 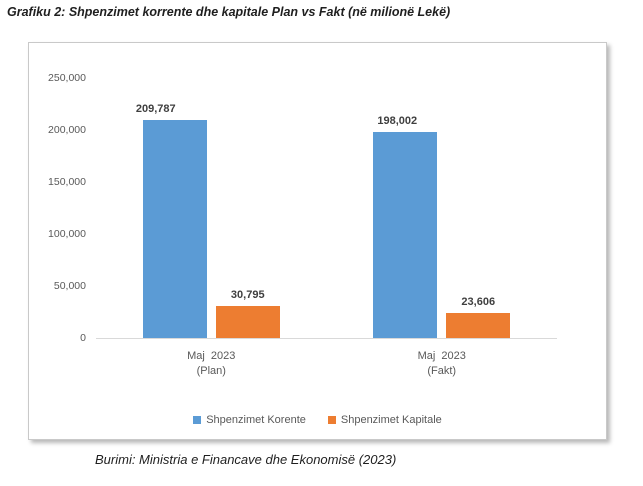 What do you see at coordinates (478, 325) in the screenshot?
I see `bar-shpenzimet-kapitale-fakt` at bounding box center [478, 325].